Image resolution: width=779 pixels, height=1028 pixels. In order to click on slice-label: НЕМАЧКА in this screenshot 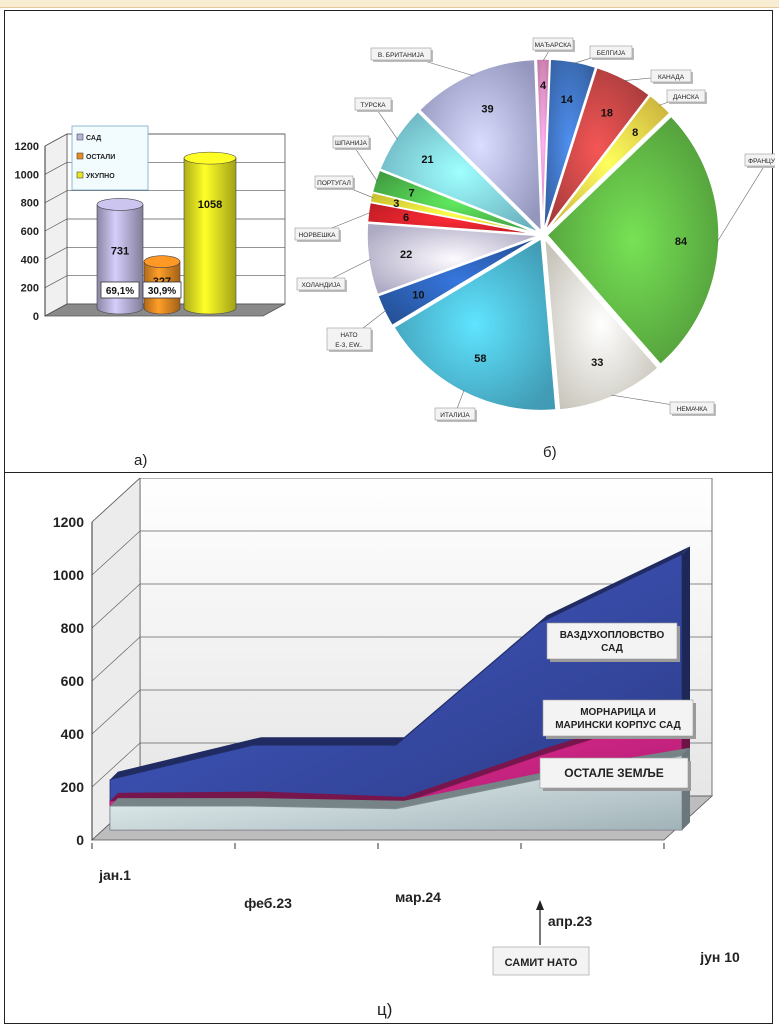, I will do `click(692, 409)`.